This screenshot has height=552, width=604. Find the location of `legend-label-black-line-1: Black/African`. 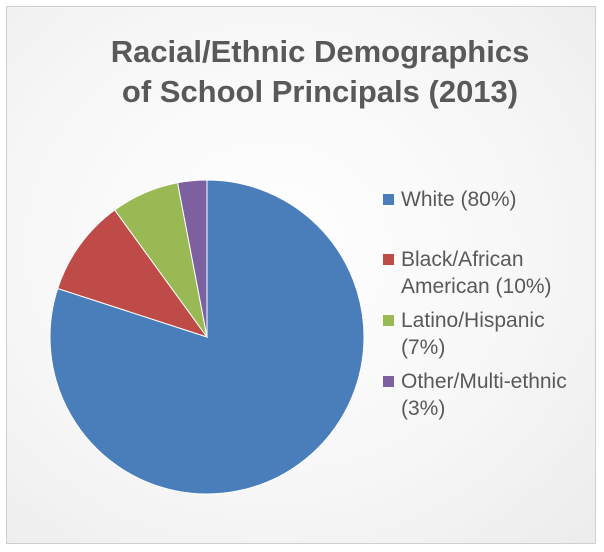

legend-label-black-line-1: Black/African is located at coordinates (462, 259).